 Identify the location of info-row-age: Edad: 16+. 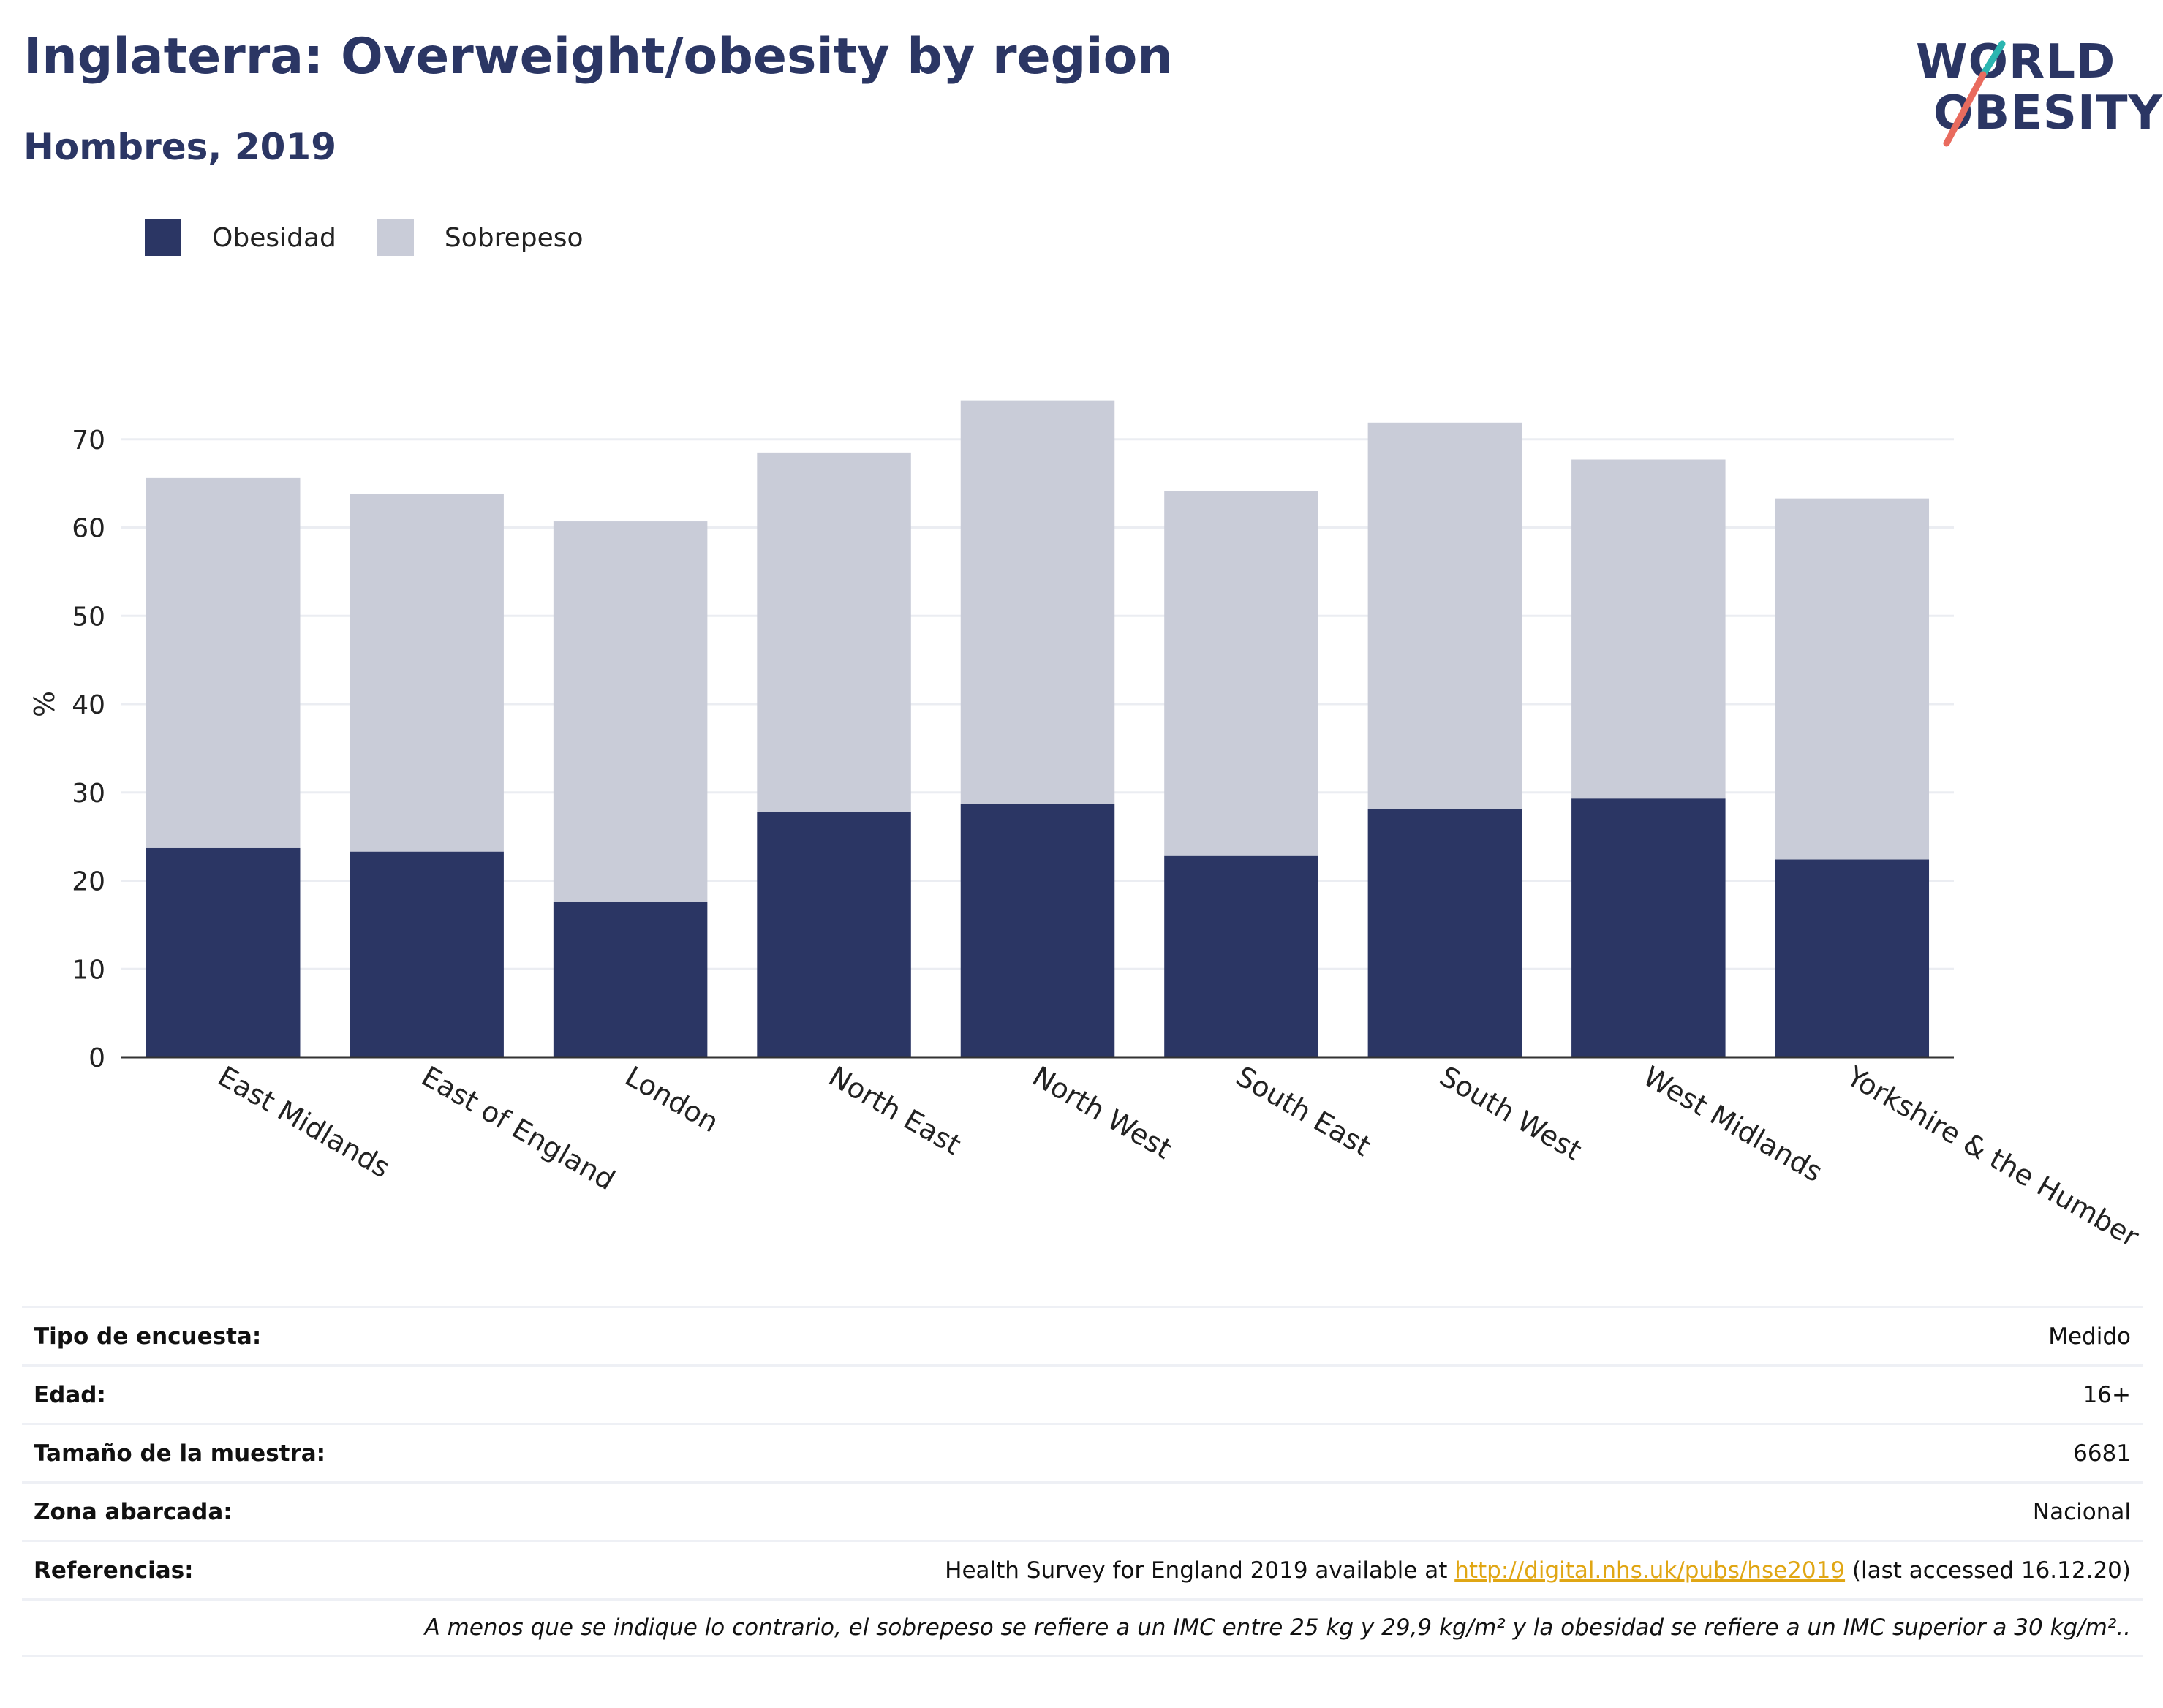
(1082, 1393).